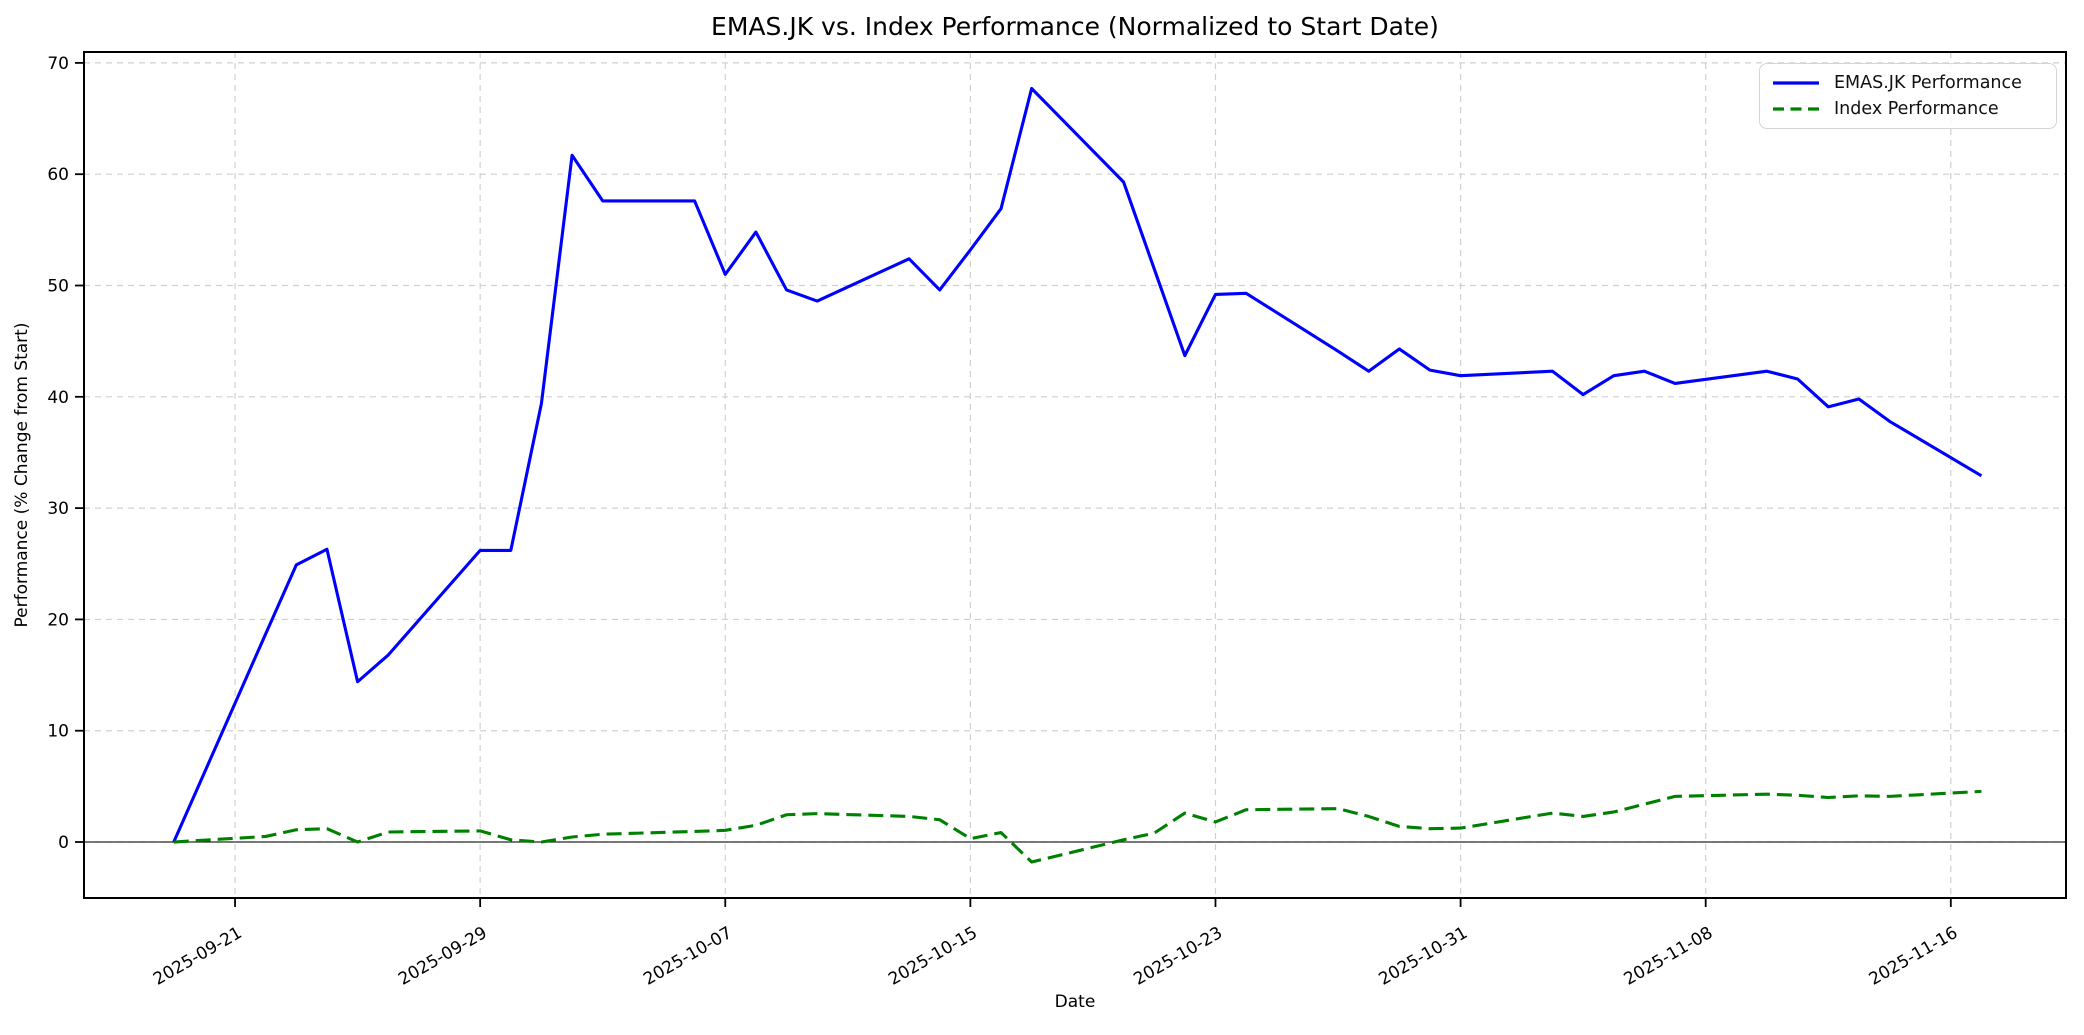 The height and width of the screenshot is (1035, 2084). I want to click on legend-item-emas: EMAS.JK Performance, so click(1908, 83).